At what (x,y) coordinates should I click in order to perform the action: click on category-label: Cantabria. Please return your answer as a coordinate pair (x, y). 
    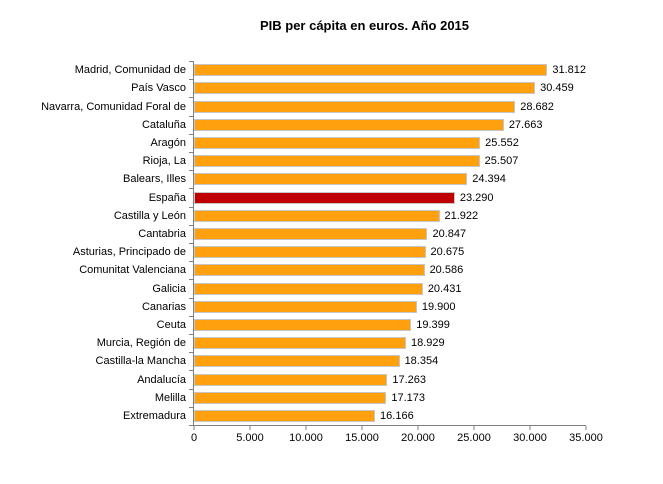
    Looking at the image, I should click on (162, 233).